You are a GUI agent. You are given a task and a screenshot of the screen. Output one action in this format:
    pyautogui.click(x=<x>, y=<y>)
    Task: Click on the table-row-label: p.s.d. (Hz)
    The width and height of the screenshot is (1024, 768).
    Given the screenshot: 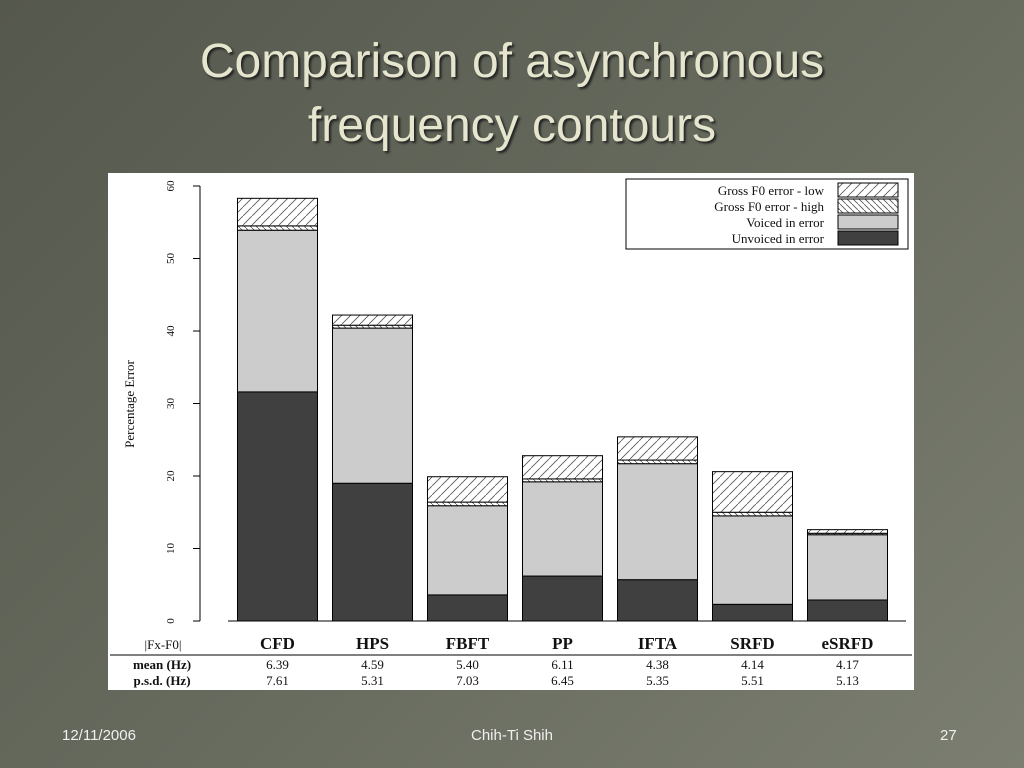 What is the action you would take?
    pyautogui.click(x=161, y=680)
    